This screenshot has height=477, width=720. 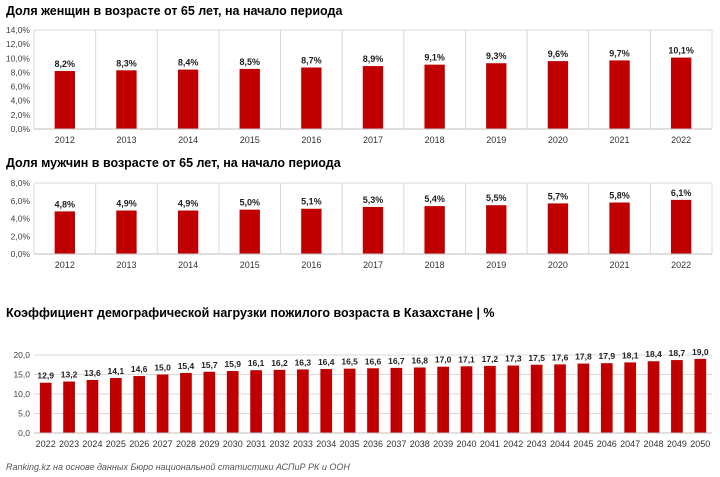 What do you see at coordinates (420, 444) in the screenshot?
I see `x-tick-label: 2038` at bounding box center [420, 444].